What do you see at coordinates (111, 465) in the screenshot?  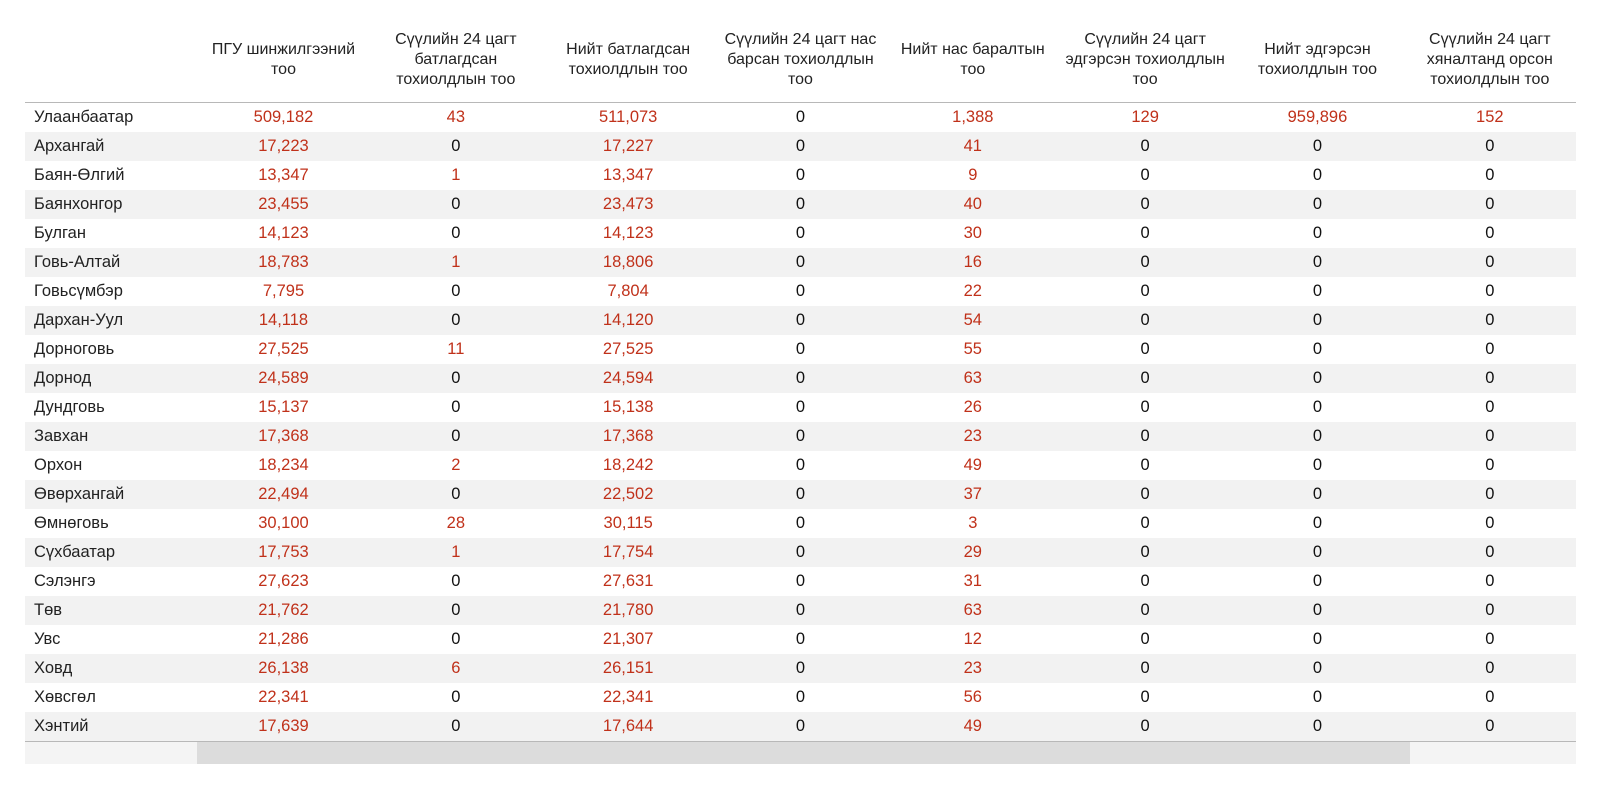 I see `region-name: Орхон` at bounding box center [111, 465].